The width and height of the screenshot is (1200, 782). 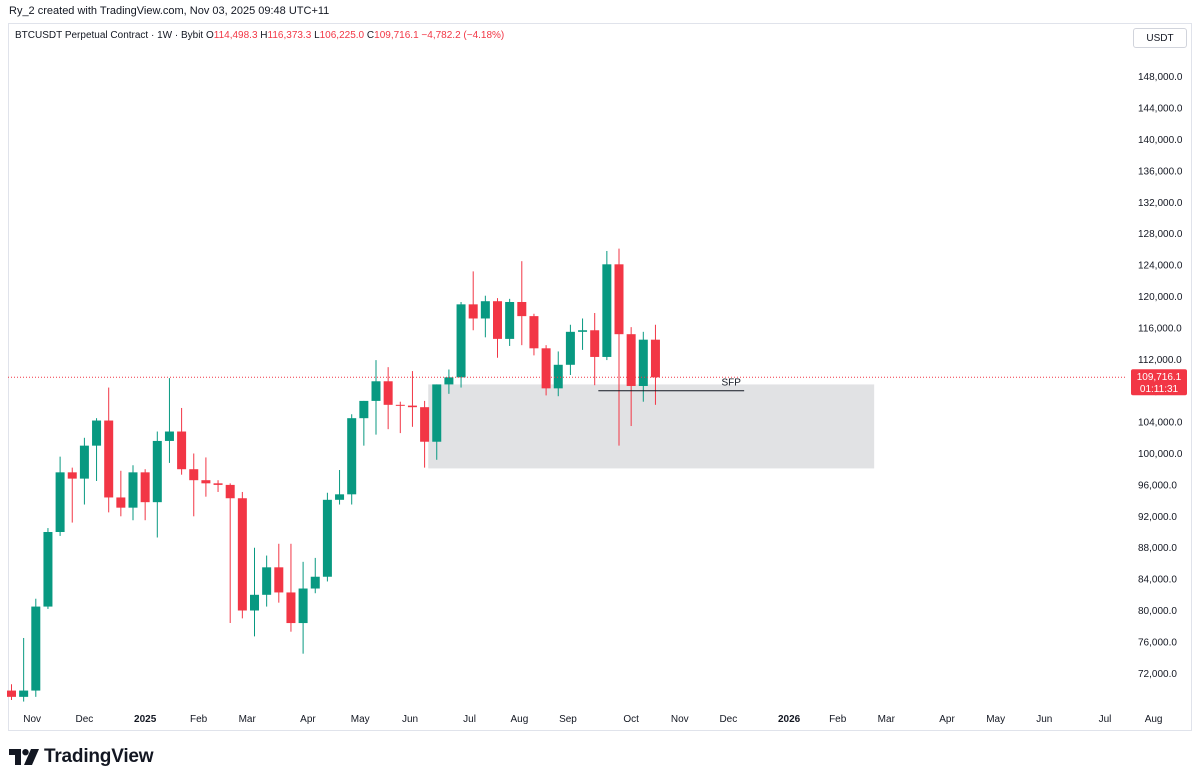 I want to click on price-tick-label: 132,000.0, so click(x=1160, y=203).